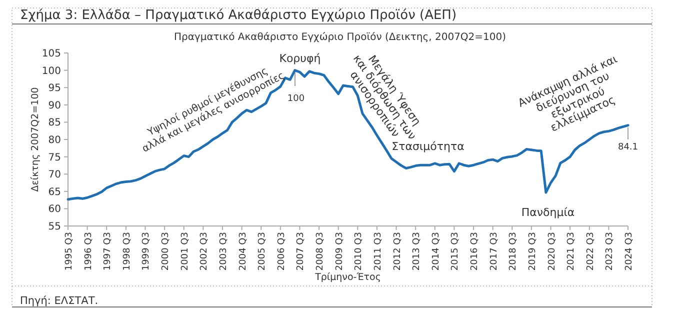  Describe the element at coordinates (475, 251) in the screenshot. I see `x-tick-label: 2016 Q3` at that location.